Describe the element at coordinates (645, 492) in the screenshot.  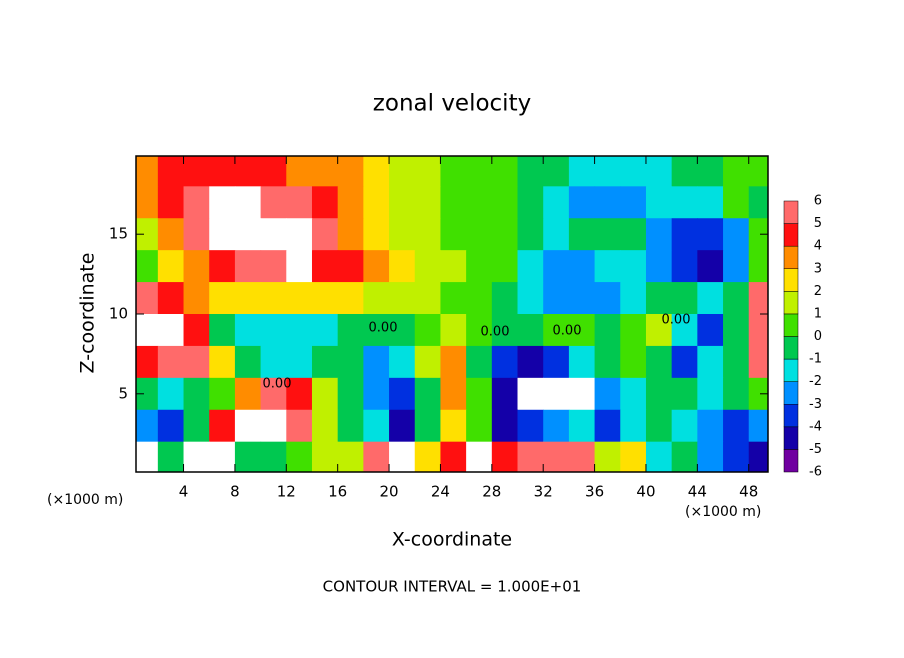
I see `x-tick-label: 40` at that location.